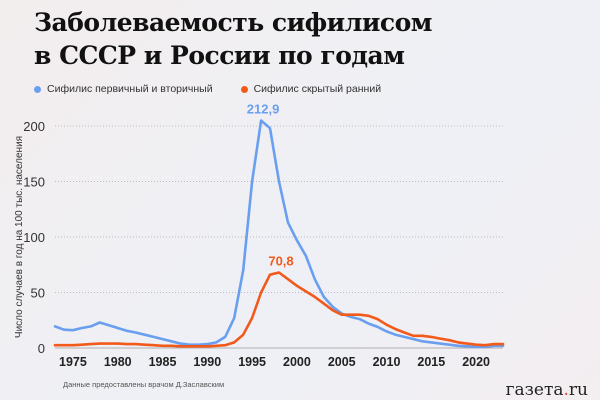 Image resolution: width=600 pixels, height=400 pixels. What do you see at coordinates (219, 55) in the screenshot?
I see `title-line-2: в СССР и России по годам` at bounding box center [219, 55].